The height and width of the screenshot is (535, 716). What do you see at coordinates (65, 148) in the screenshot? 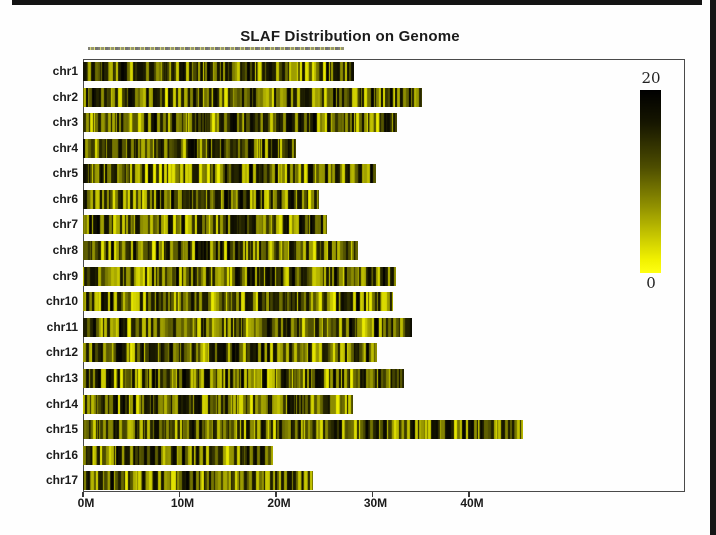
I see `chr-label-chr4: chr4` at bounding box center [65, 148].